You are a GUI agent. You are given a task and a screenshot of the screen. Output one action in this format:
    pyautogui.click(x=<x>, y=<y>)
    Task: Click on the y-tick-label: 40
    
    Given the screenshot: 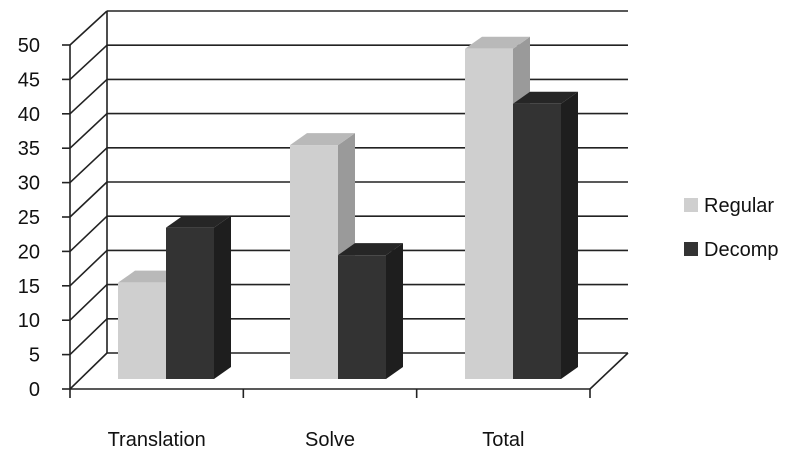 What is the action you would take?
    pyautogui.click(x=29, y=115)
    